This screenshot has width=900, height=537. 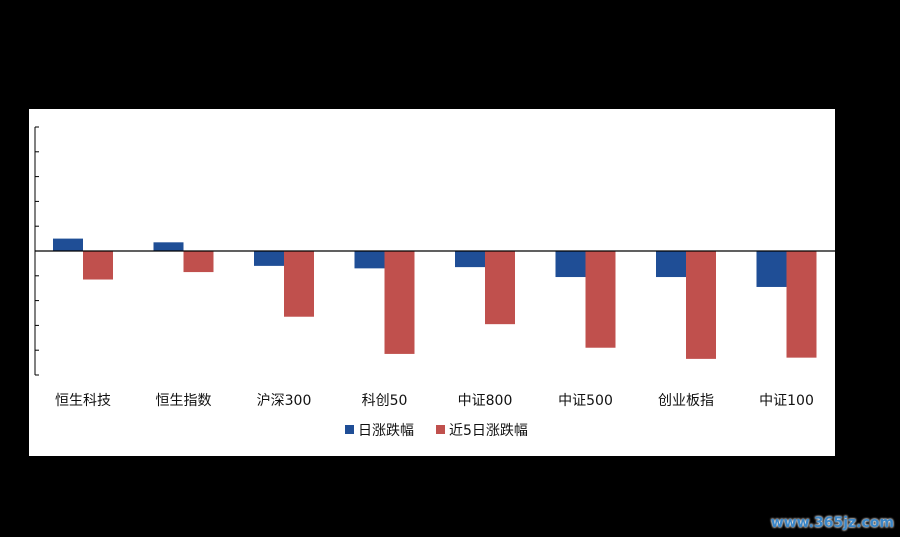 I want to click on x-tick-label-2: 沪深300, so click(x=284, y=401).